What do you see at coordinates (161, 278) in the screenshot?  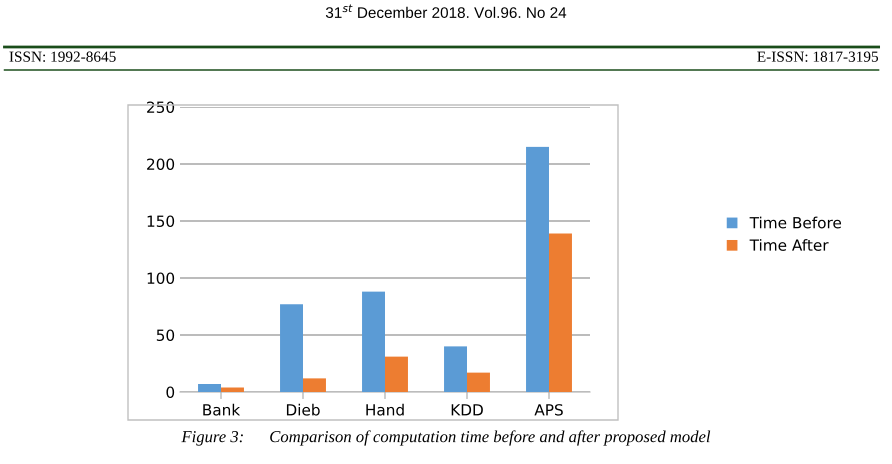 I see `y-tick-label: 100` at bounding box center [161, 278].